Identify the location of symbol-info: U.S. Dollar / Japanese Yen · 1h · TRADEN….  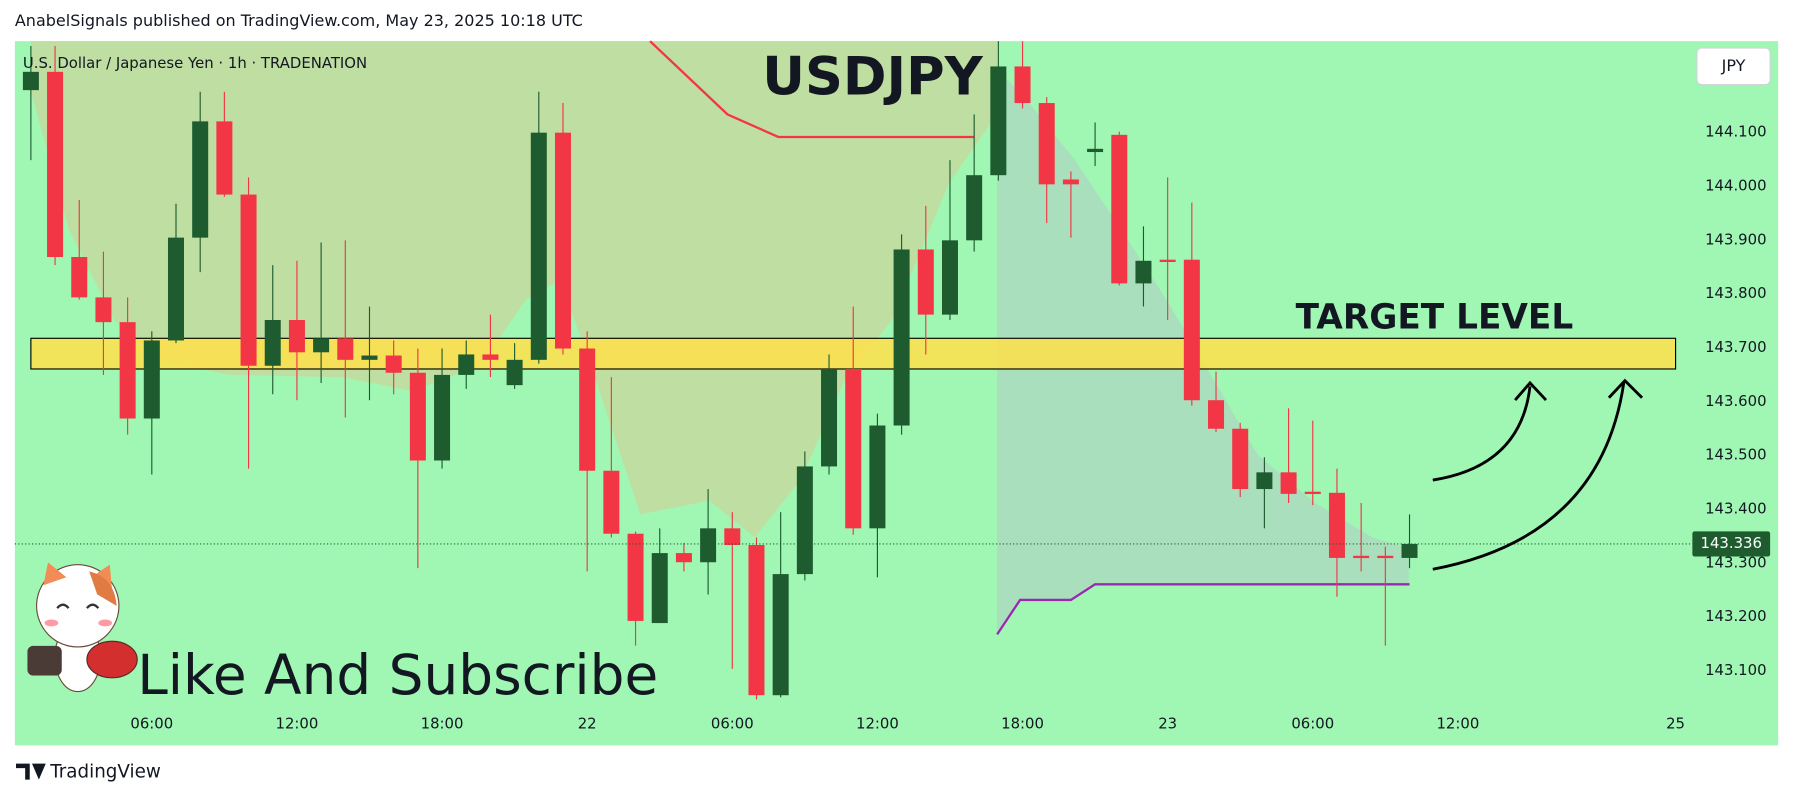
(195, 63).